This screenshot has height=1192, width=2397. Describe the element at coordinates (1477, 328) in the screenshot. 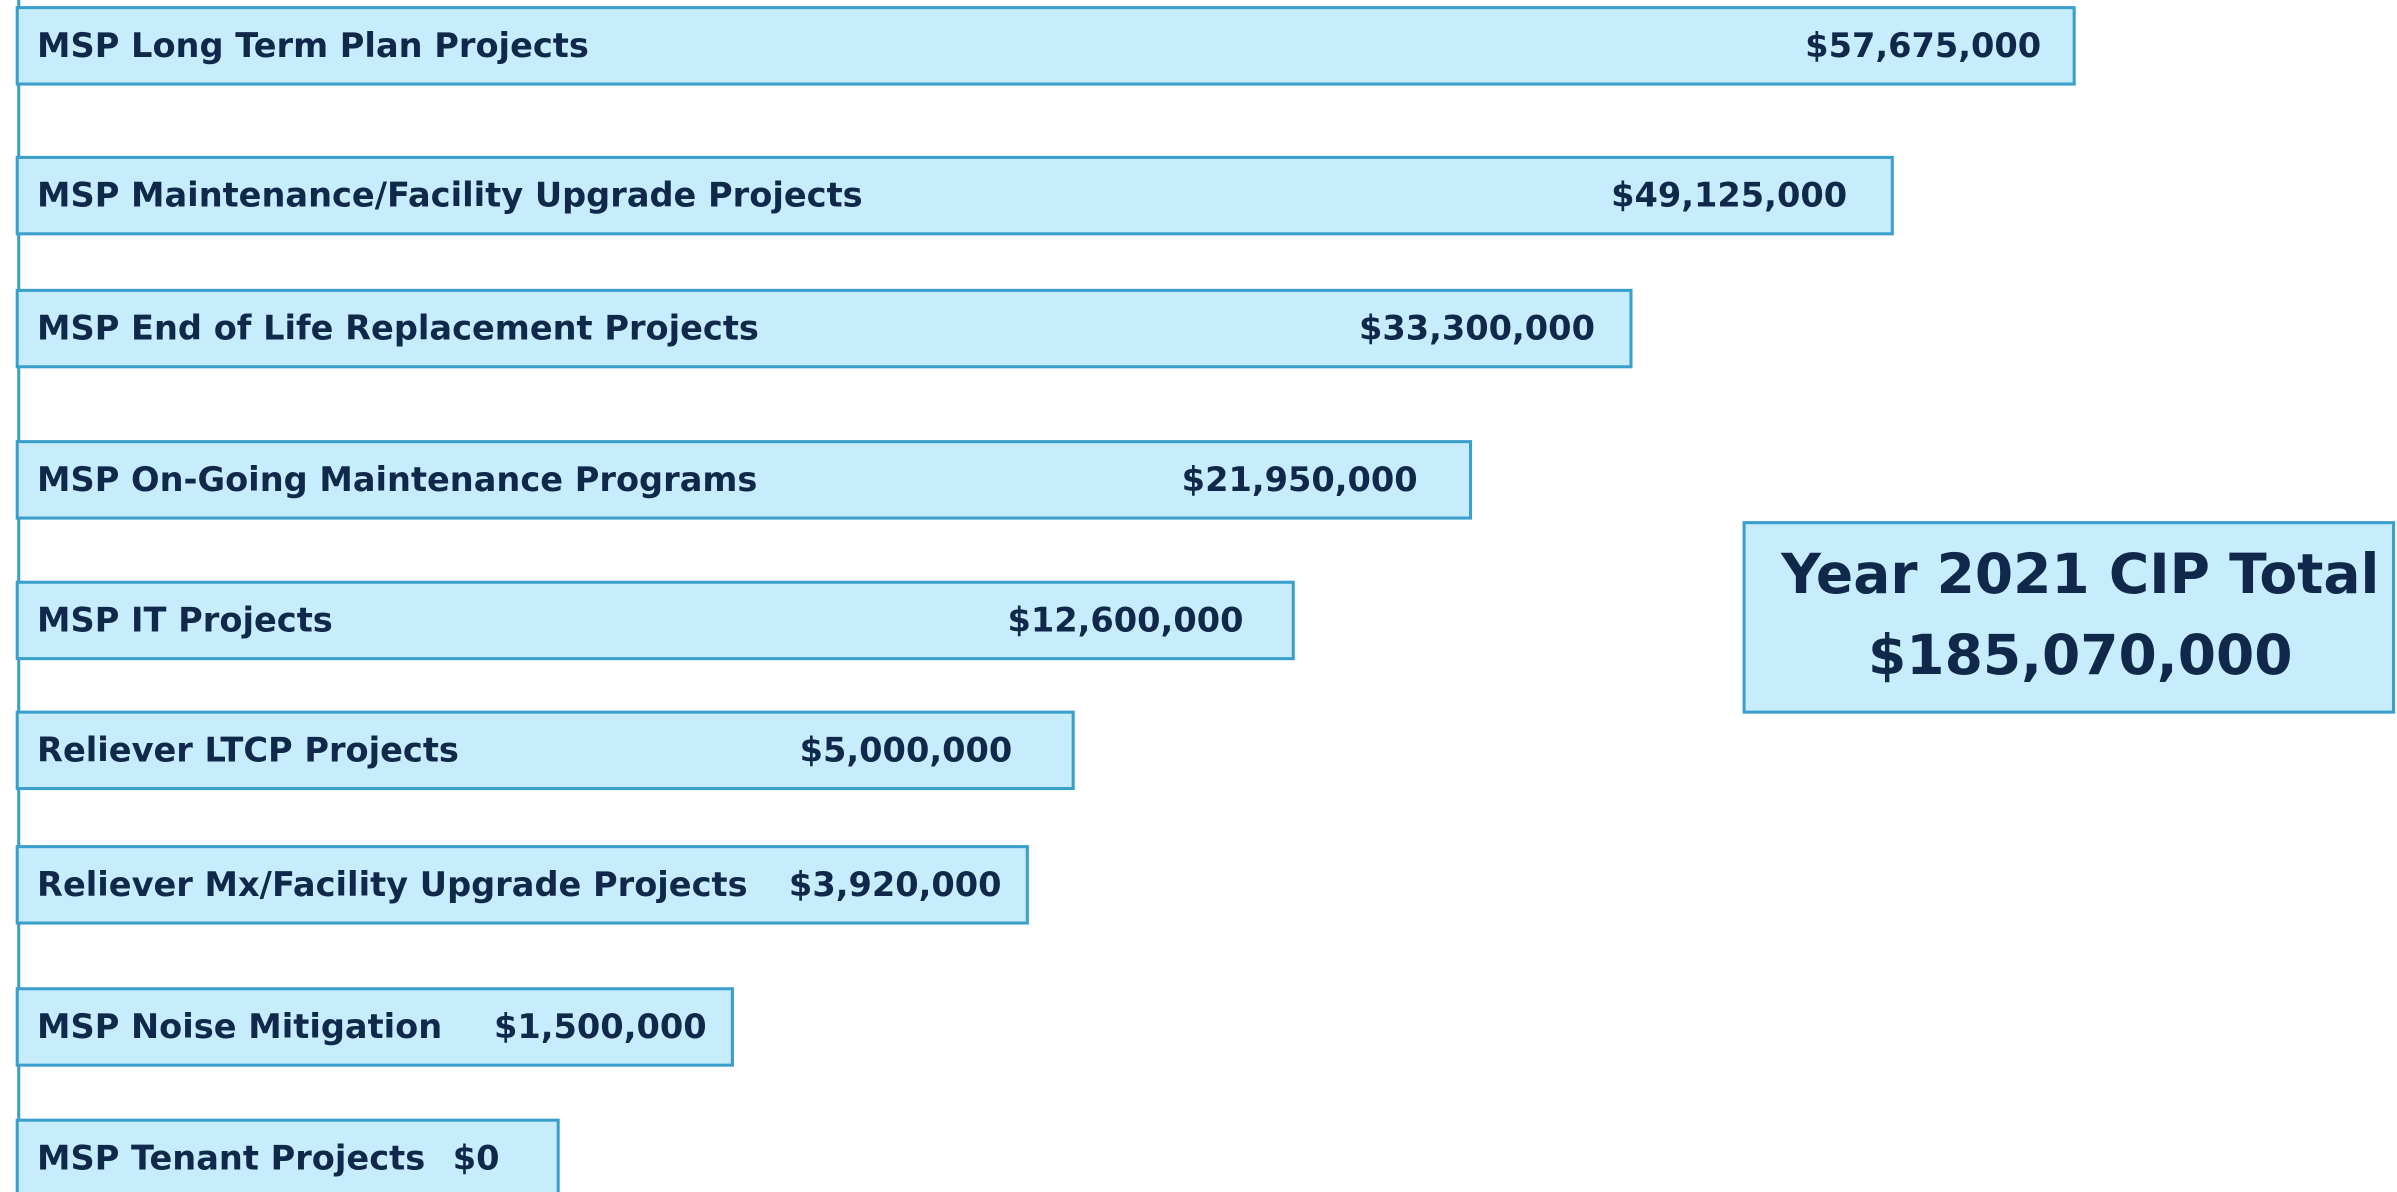

I see `item-amount: $33,300,000` at that location.